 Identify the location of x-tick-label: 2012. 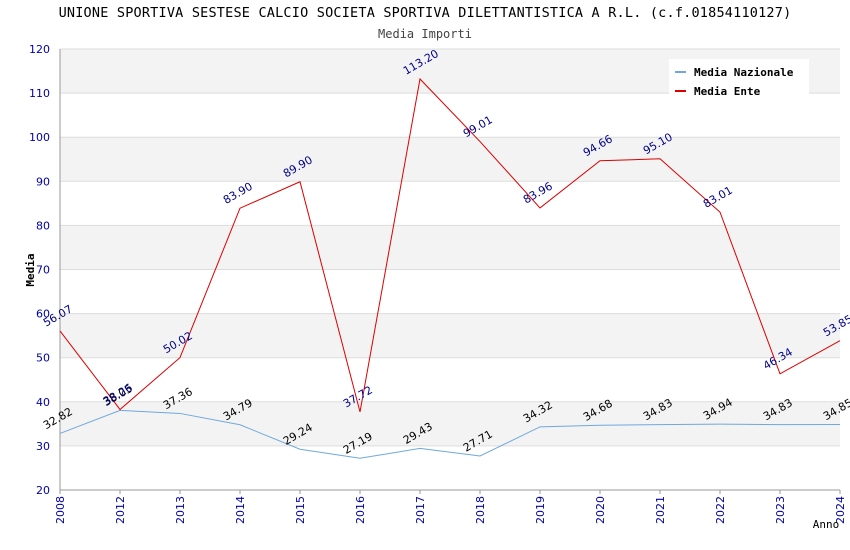
(120, 510).